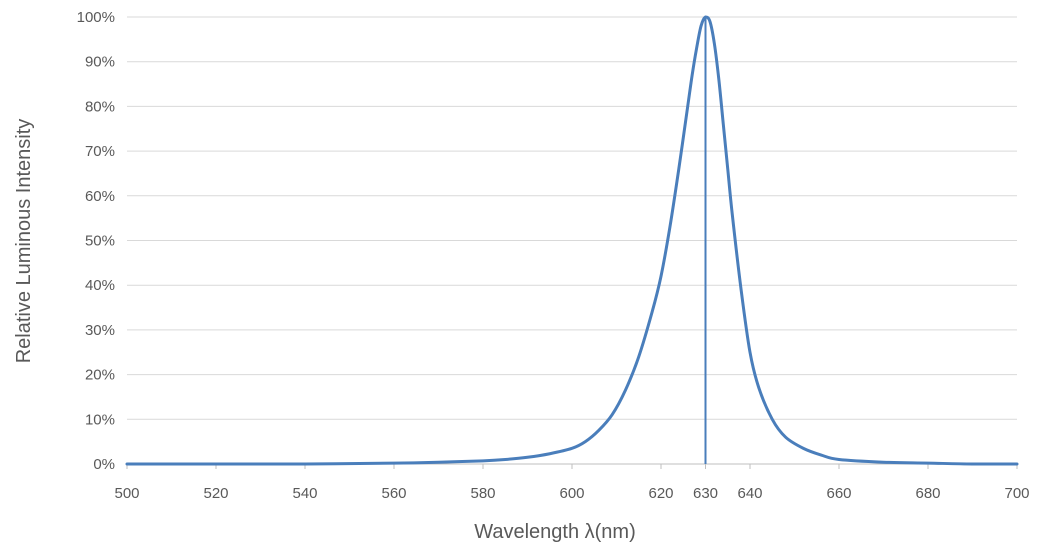 This screenshot has height=548, width=1038. Describe the element at coordinates (705, 493) in the screenshot. I see `x-tick-label: 630` at that location.